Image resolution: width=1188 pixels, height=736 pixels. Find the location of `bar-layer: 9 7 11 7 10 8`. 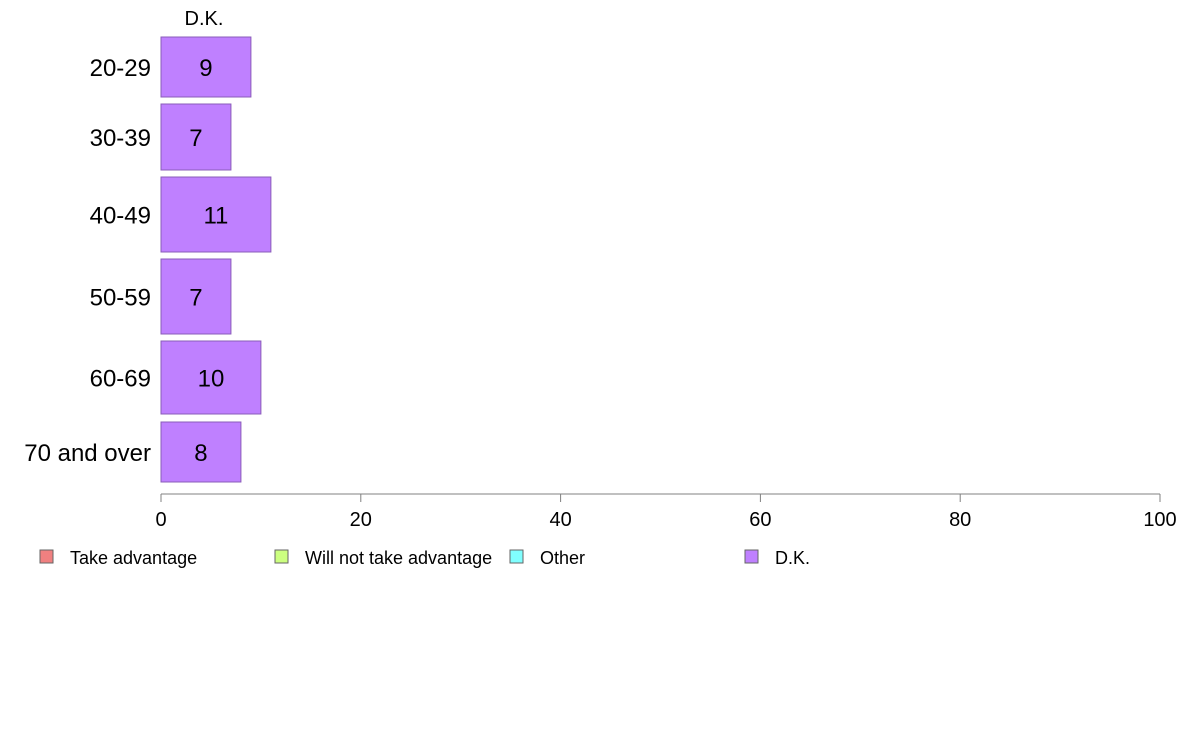

bar-layer: 9 7 11 7 10 8 is located at coordinates (216, 259).